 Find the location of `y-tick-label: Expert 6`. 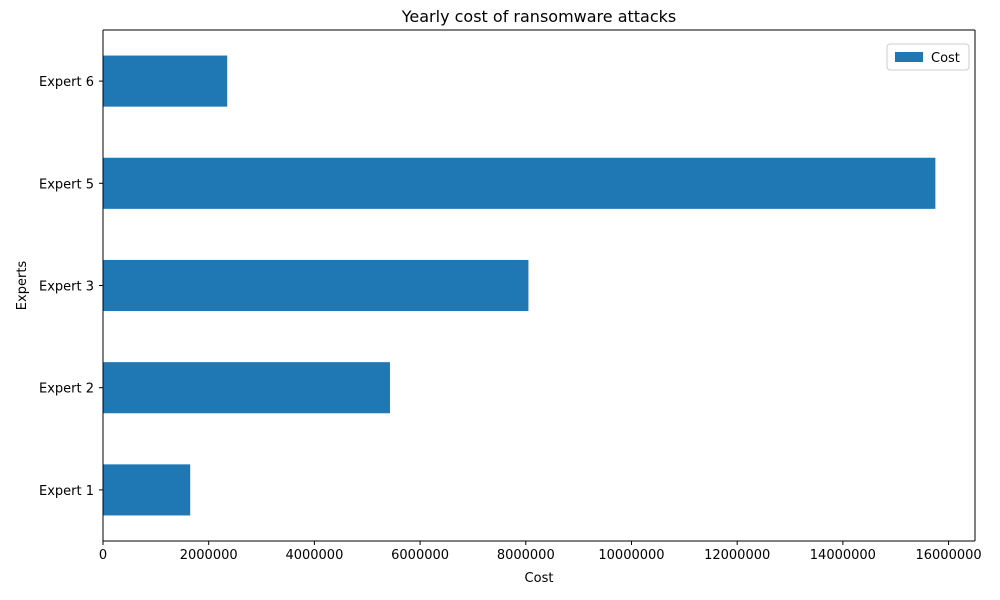

y-tick-label: Expert 6 is located at coordinates (66, 82).